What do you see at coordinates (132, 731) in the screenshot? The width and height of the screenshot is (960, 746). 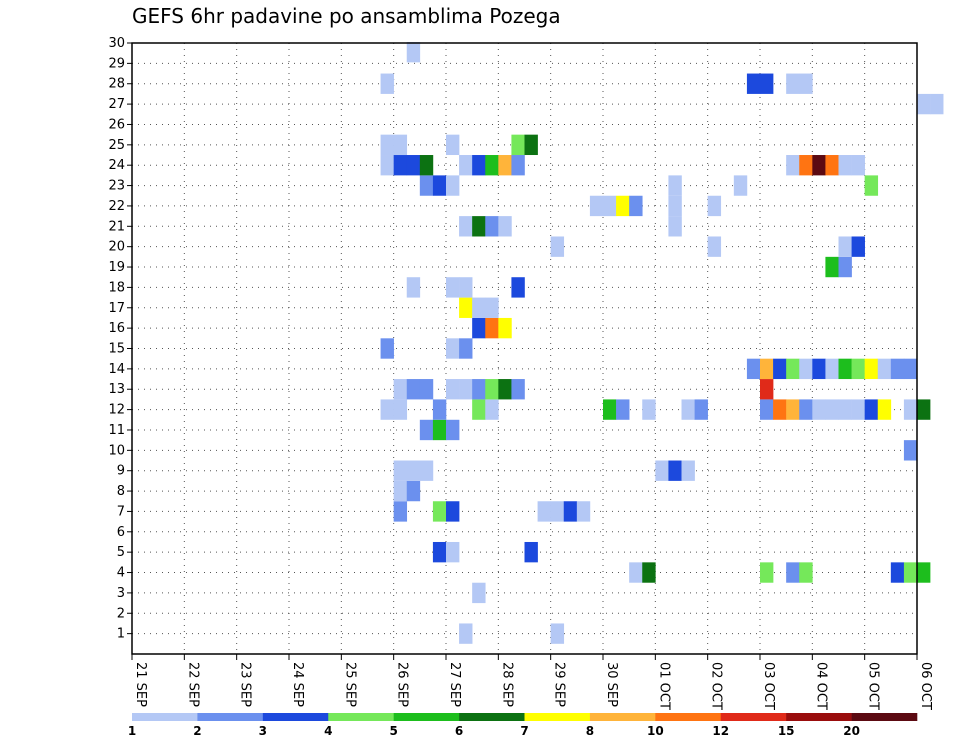 I see `colorbar-label: 1` at bounding box center [132, 731].